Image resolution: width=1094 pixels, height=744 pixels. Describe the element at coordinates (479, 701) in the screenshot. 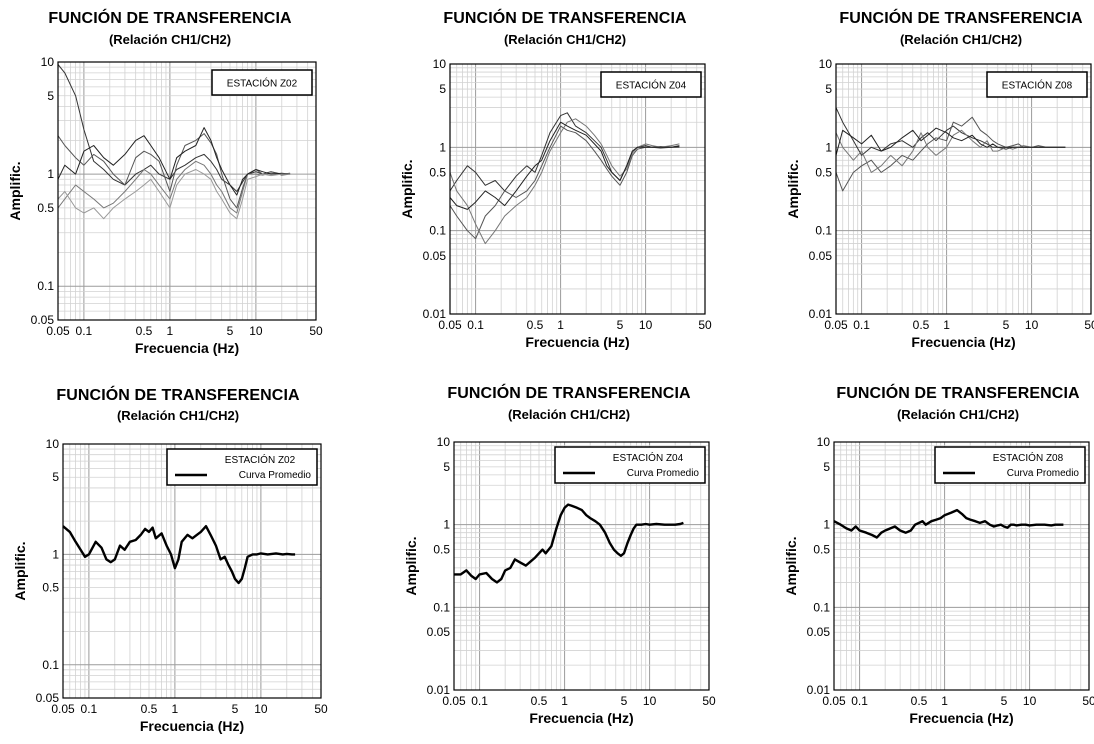

I see `x-tick-label: 0.1` at that location.